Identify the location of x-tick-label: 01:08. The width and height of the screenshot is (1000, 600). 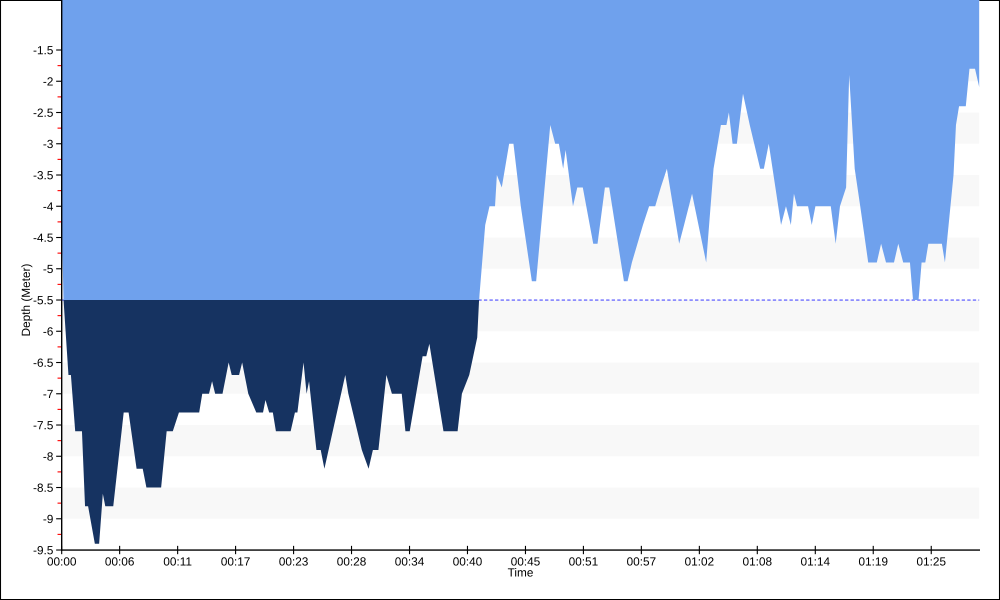
(757, 561).